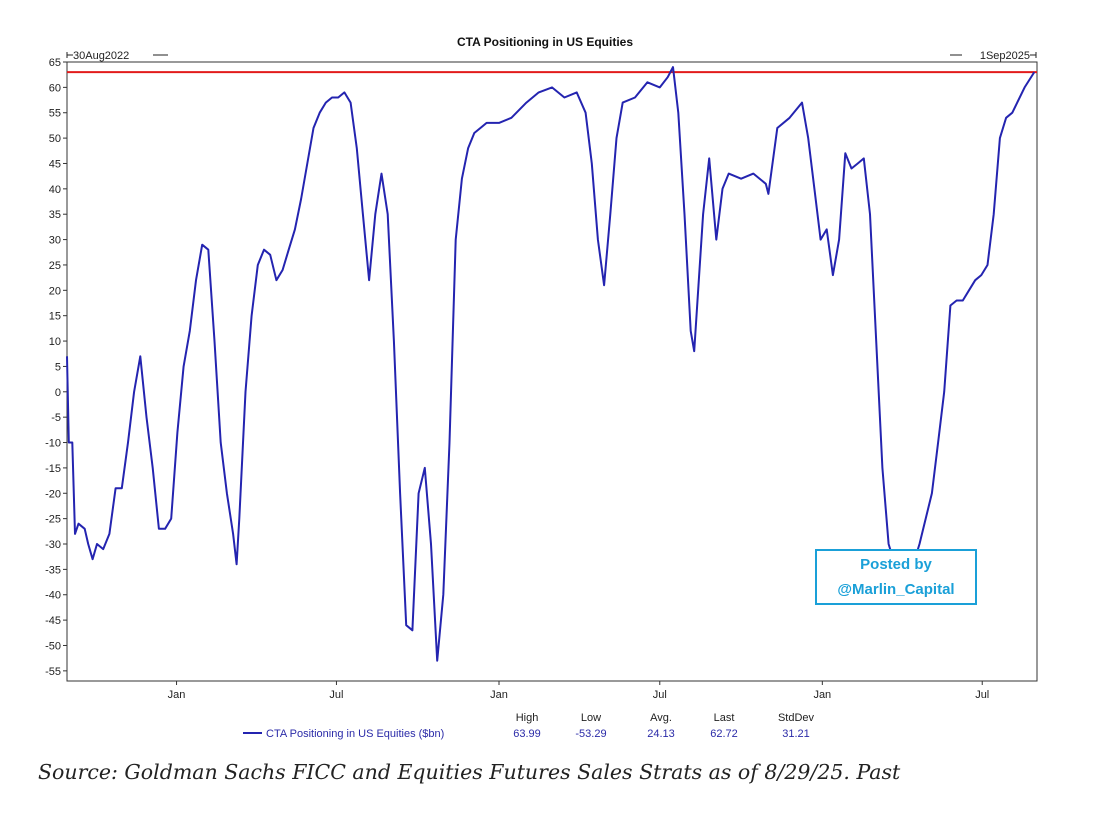 This screenshot has width=1100, height=828. What do you see at coordinates (55, 215) in the screenshot?
I see `y-tick-label: 35` at bounding box center [55, 215].